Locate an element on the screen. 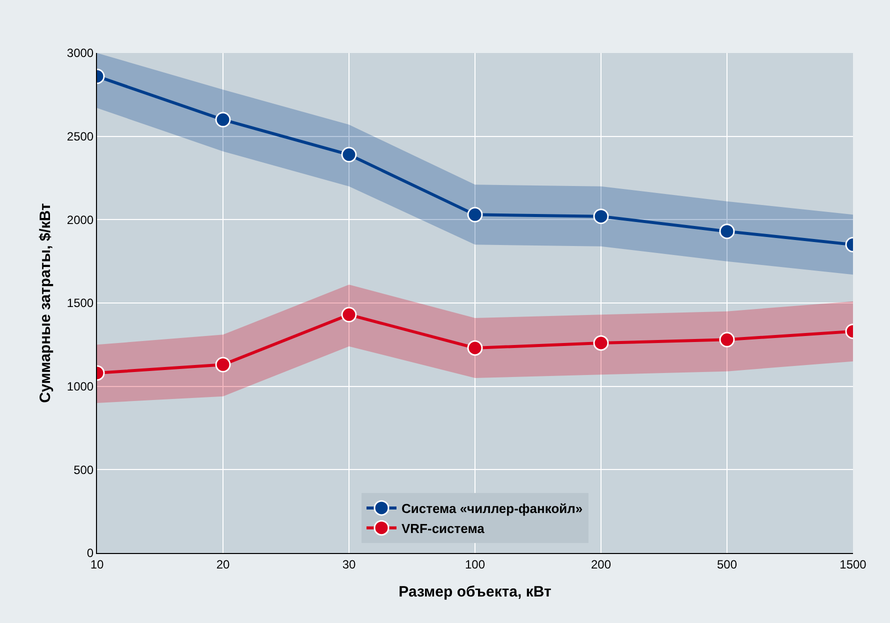 This screenshot has width=890, height=623. legend-label: Система «чиллер-фанкойл» is located at coordinates (492, 508).